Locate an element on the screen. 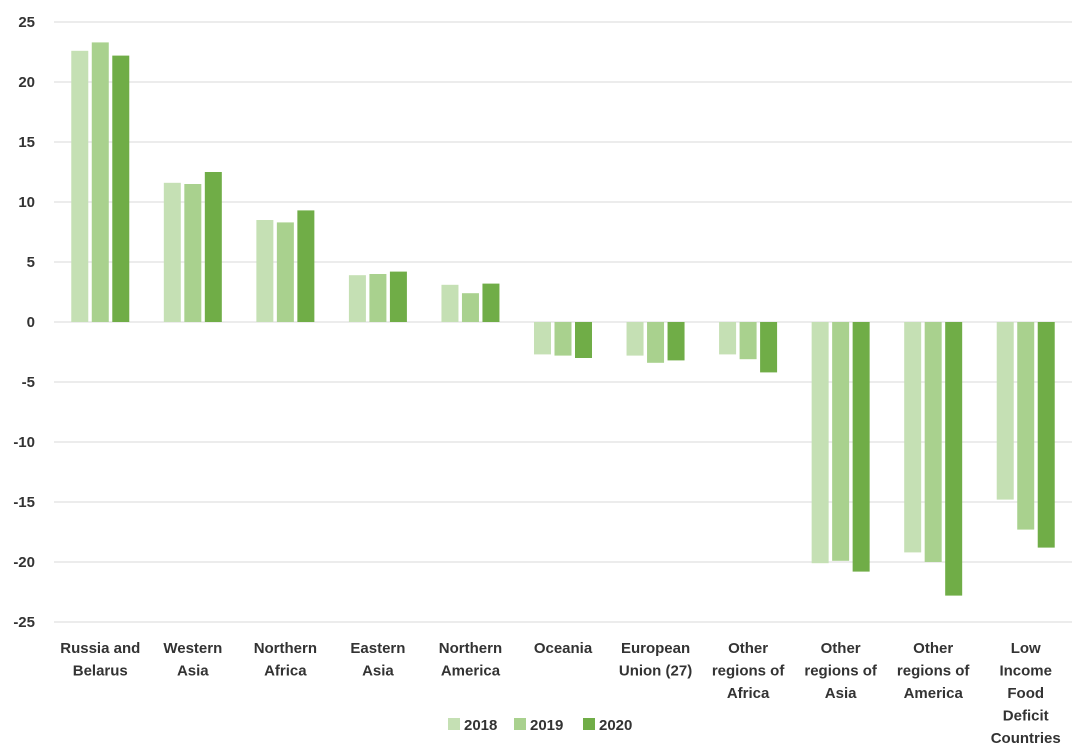 The height and width of the screenshot is (746, 1072). category-label-line: Oceania is located at coordinates (563, 648).